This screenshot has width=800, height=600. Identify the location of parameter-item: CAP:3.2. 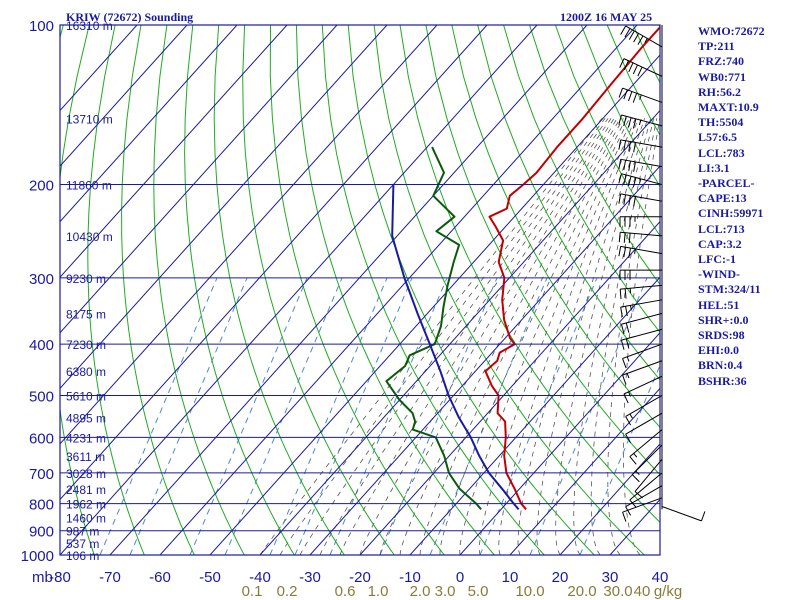
(720, 243).